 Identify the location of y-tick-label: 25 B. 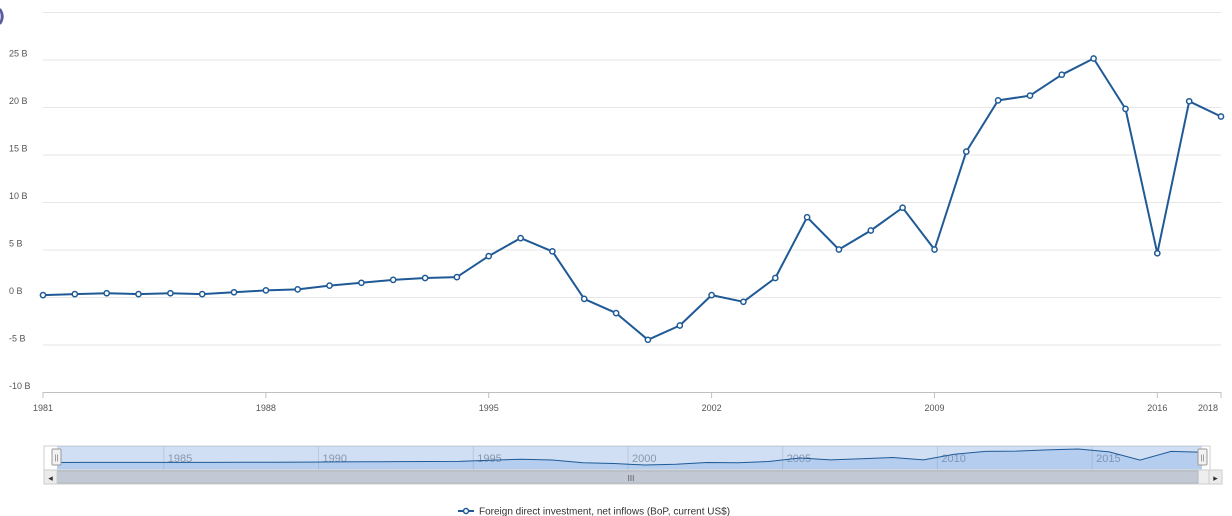
(18, 54).